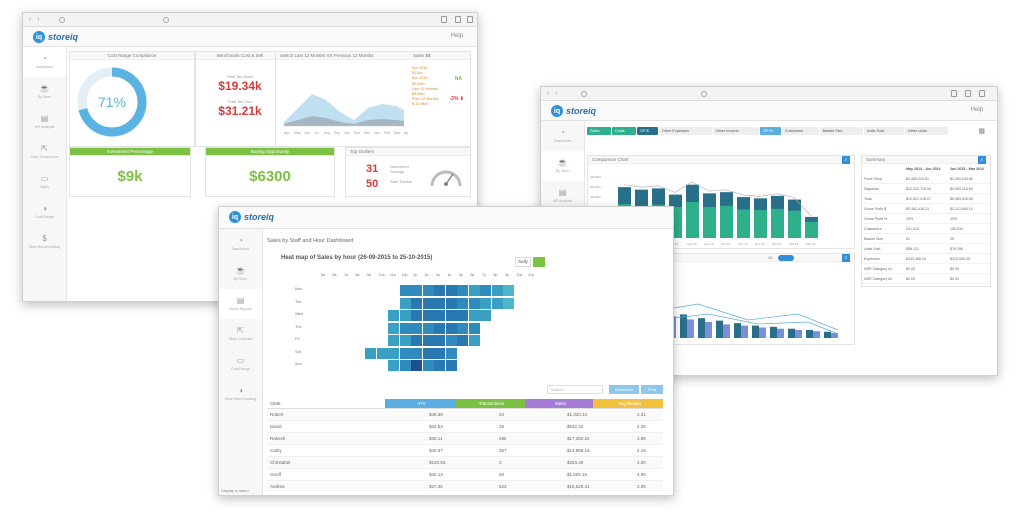 The width and height of the screenshot is (1024, 517). Describe the element at coordinates (465, 475) in the screenshot. I see `table-row: Geoff $40.13 40 $1,605.16 4.95` at that location.